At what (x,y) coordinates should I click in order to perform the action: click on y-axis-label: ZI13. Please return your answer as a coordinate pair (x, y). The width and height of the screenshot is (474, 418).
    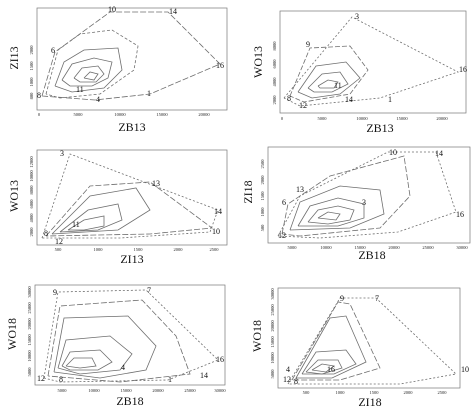
    Looking at the image, I should click on (14, 57).